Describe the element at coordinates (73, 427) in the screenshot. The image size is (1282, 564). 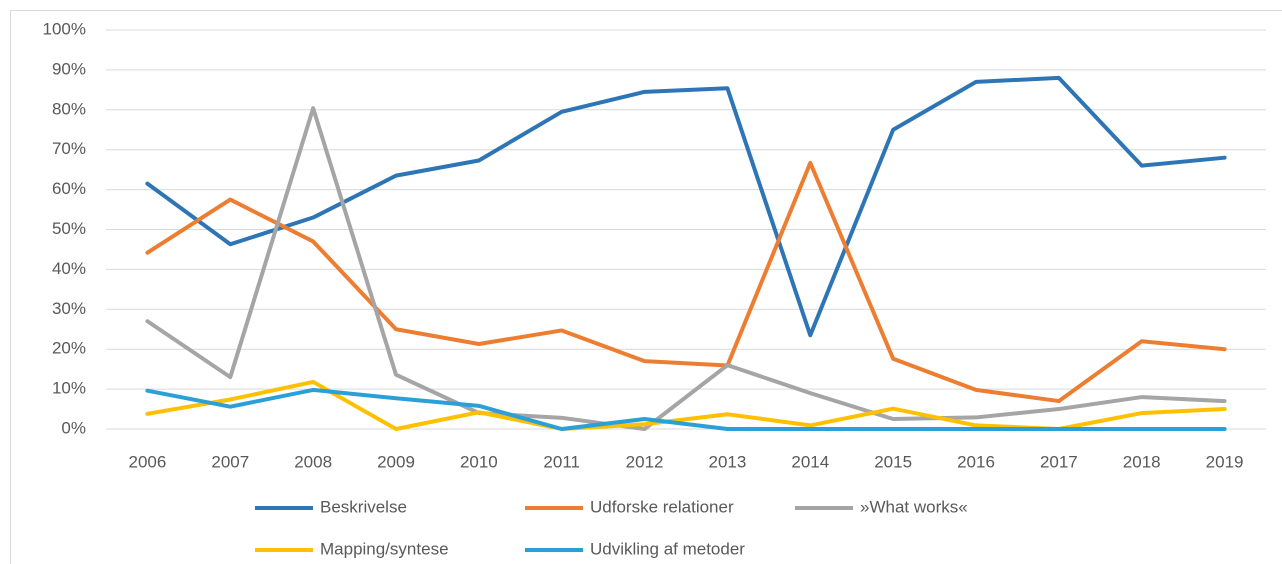
I see `y-tick-label: 0%` at that location.